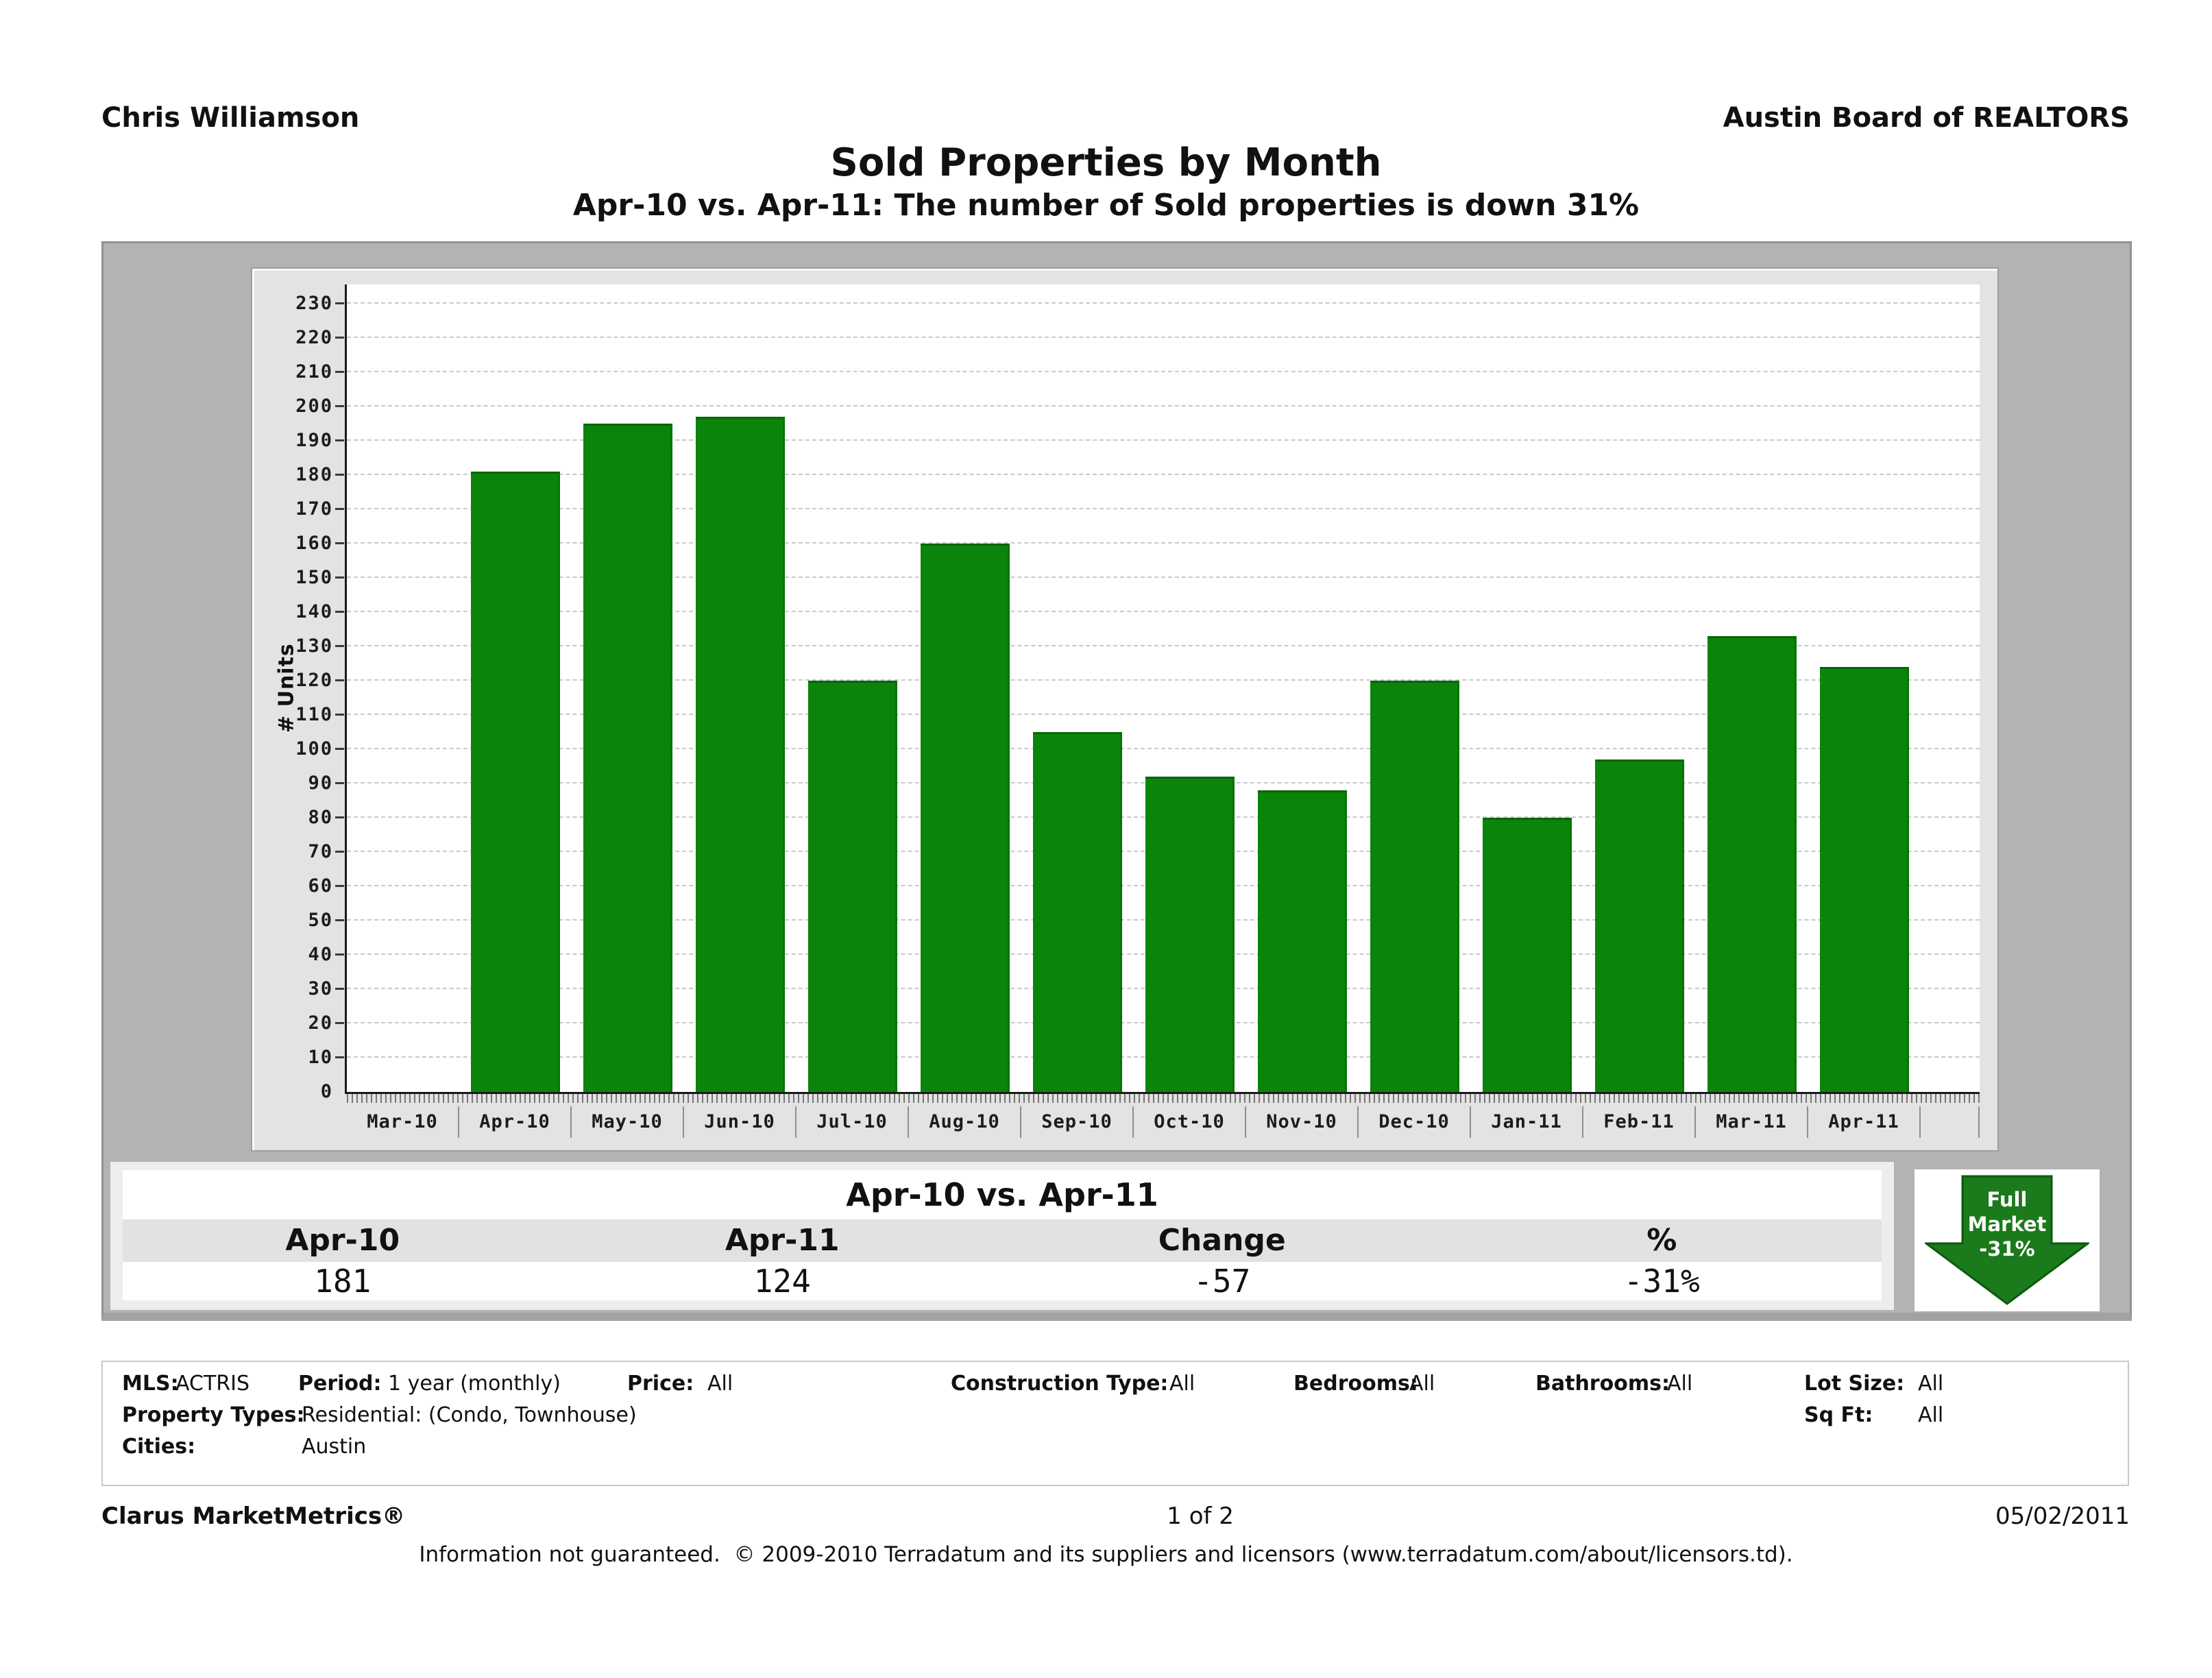  I want to click on lot-size-label: Lot Size:, so click(1854, 1384).